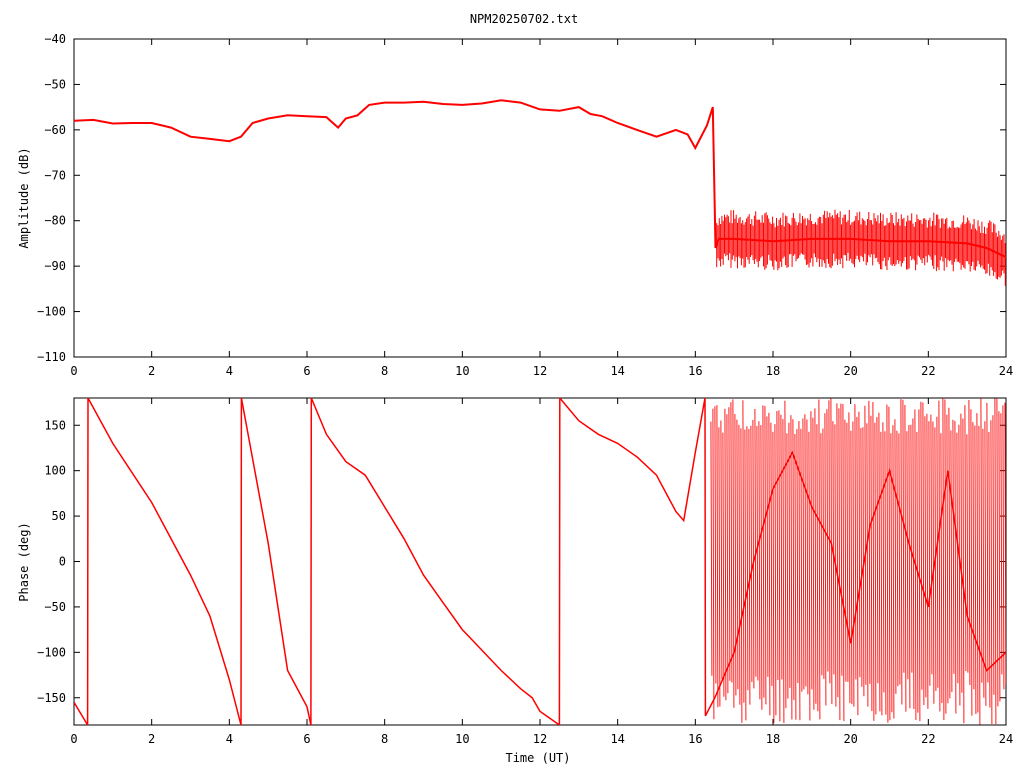 This screenshot has height=768, width=1024. Describe the element at coordinates (55, 39) in the screenshot. I see `amplitude-y-tick-label: −40` at that location.